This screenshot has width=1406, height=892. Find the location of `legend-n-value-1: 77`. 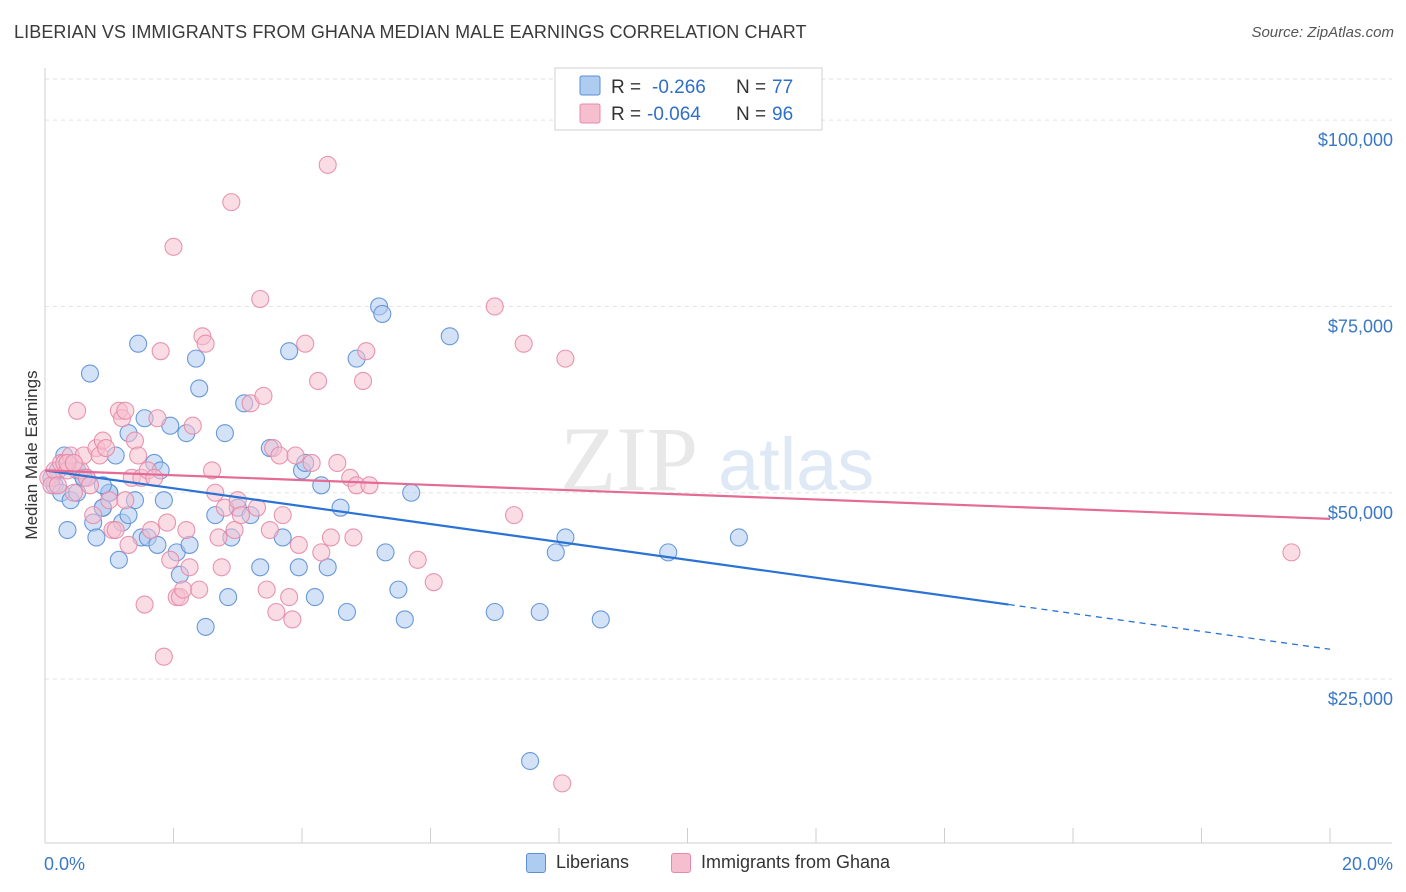

legend-n-value-1: 77 is located at coordinates (782, 87).